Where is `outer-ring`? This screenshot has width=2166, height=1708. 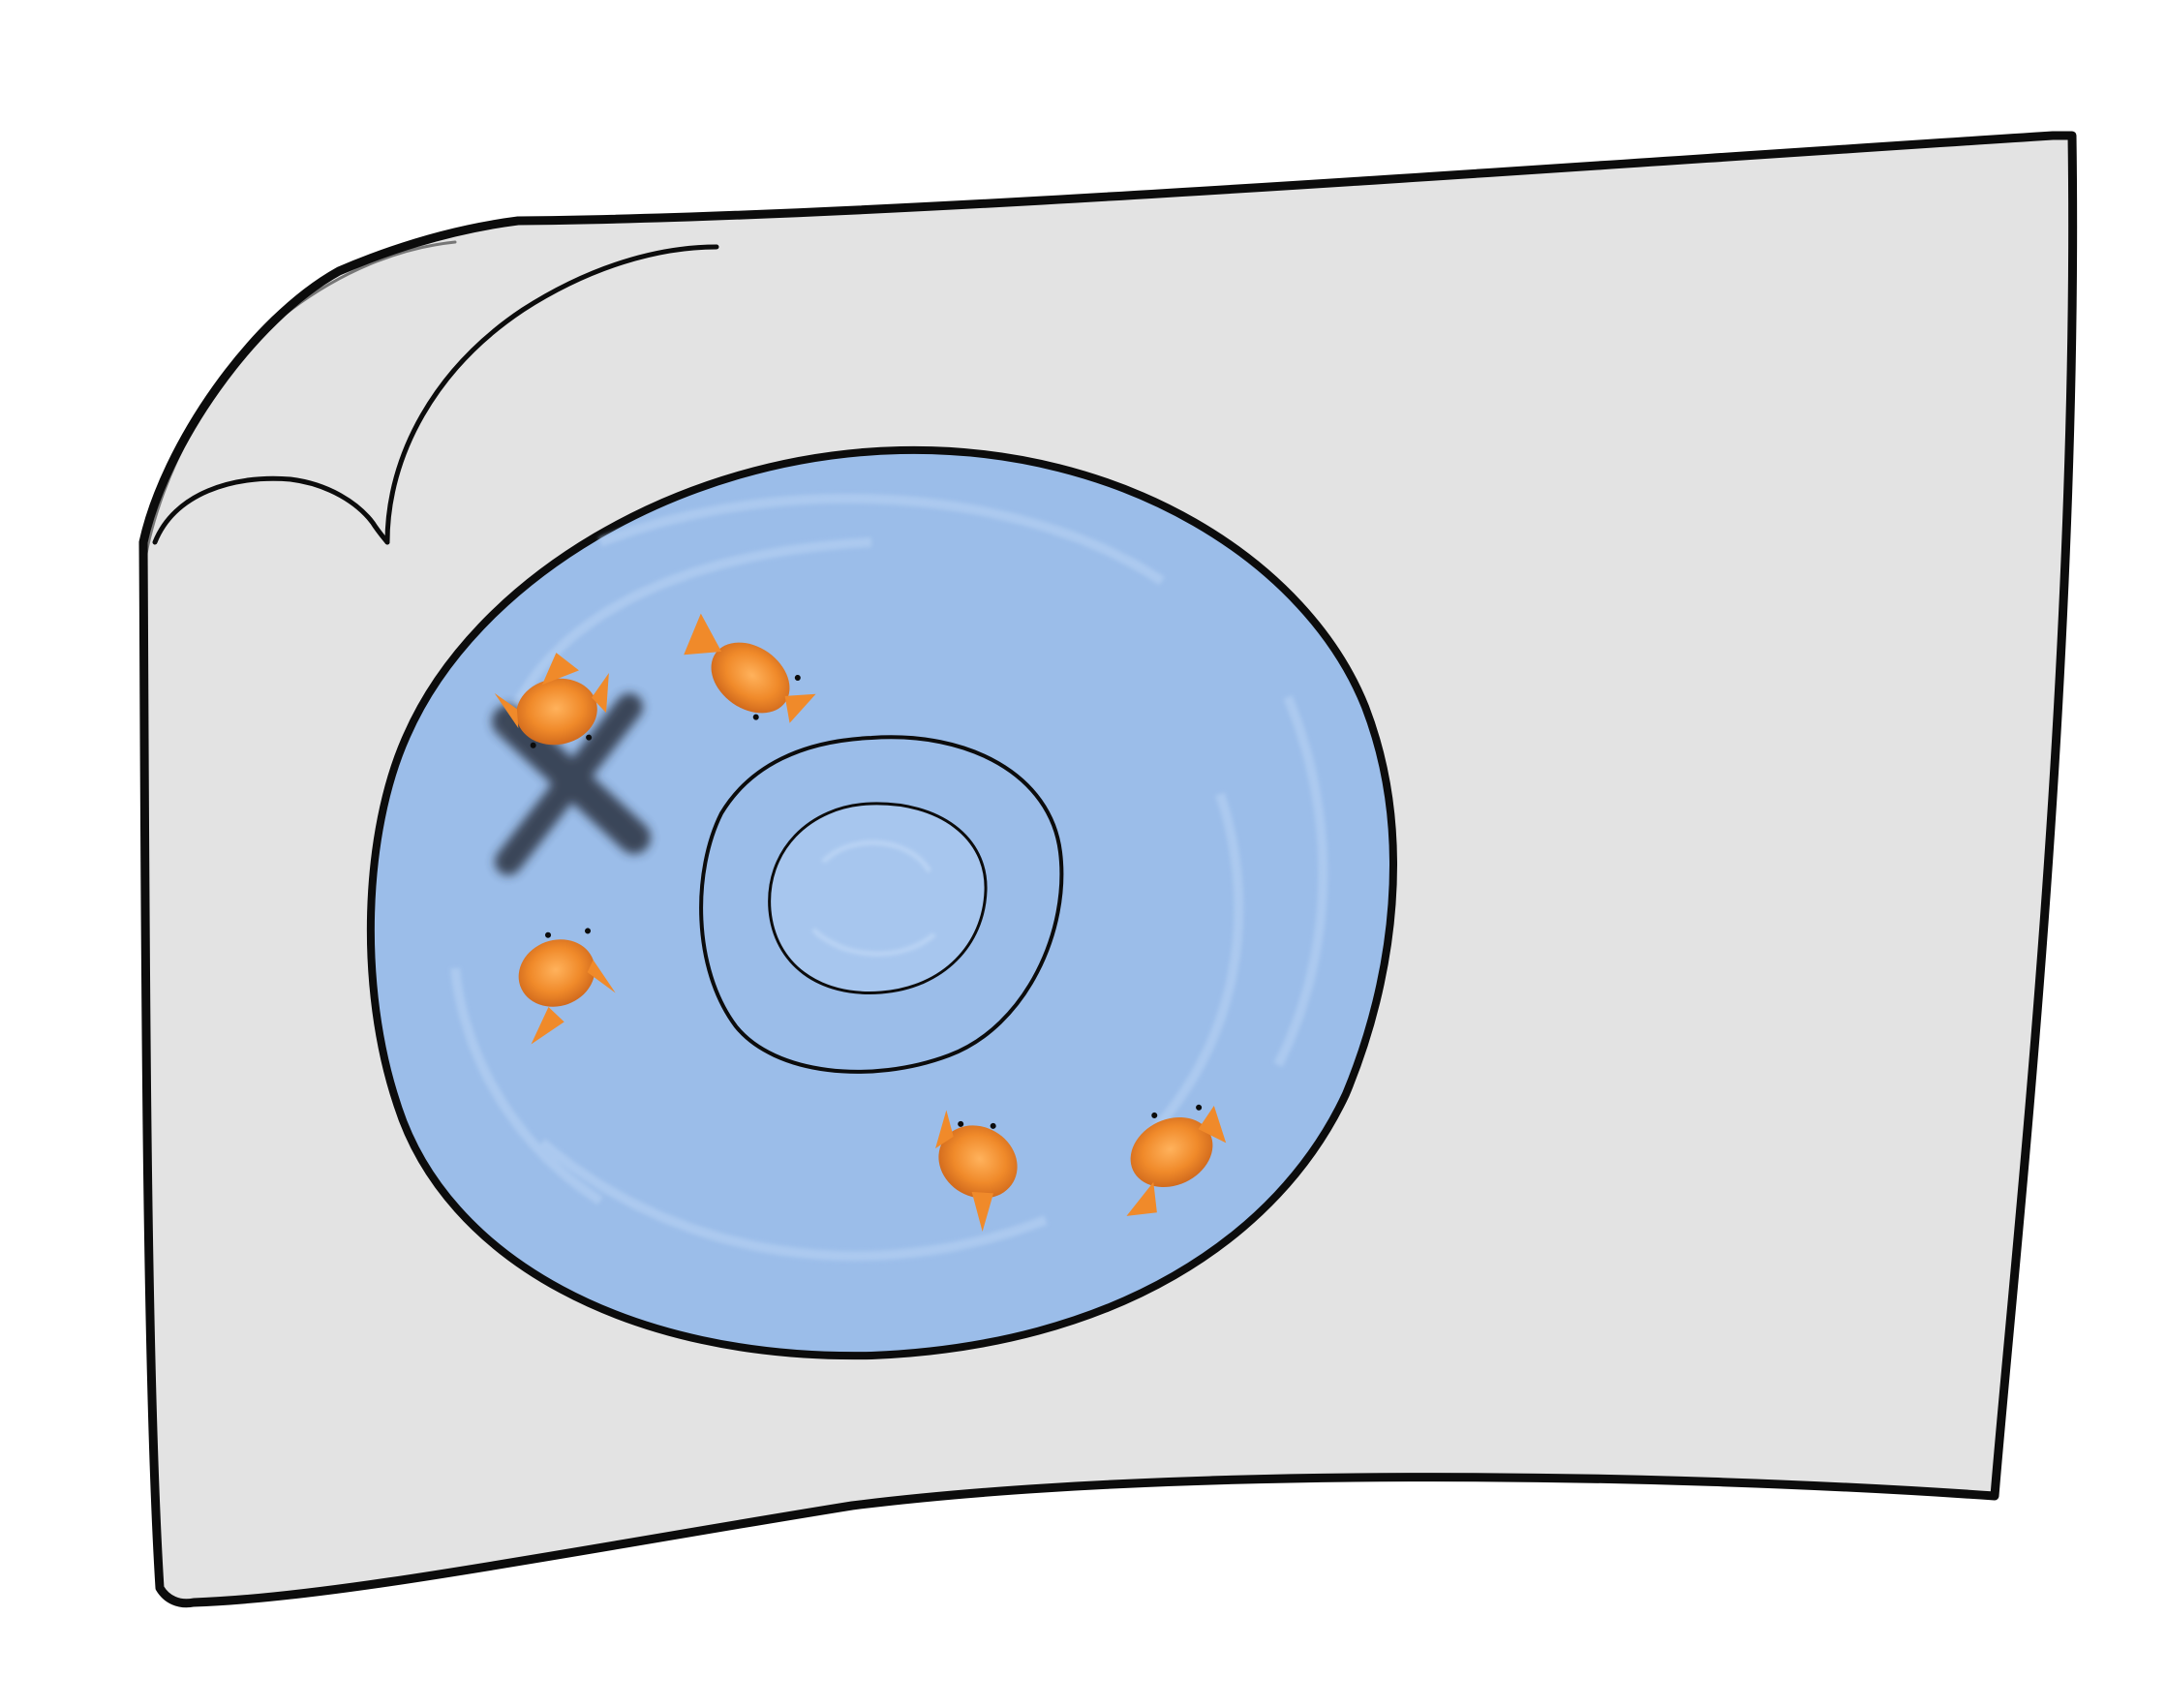
outer-ring is located at coordinates (881, 904).